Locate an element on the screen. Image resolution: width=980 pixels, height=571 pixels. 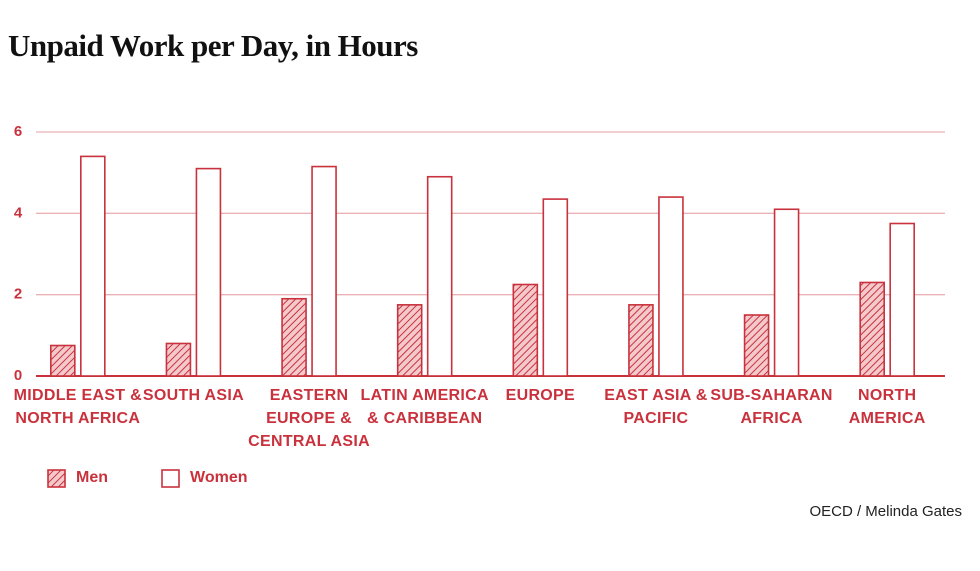
legend-label: Men is located at coordinates (92, 477).